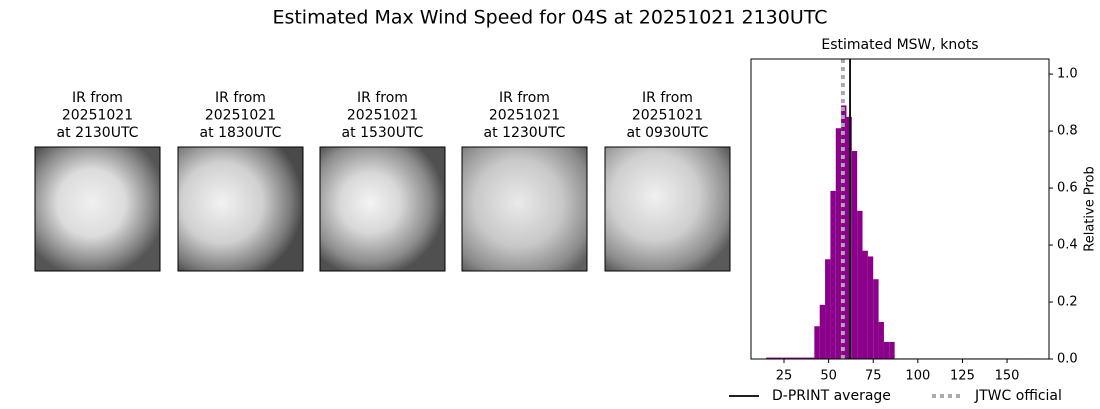 This screenshot has width=1100, height=409. What do you see at coordinates (1067, 131) in the screenshot?
I see `y-tick-label: 0.8` at bounding box center [1067, 131].